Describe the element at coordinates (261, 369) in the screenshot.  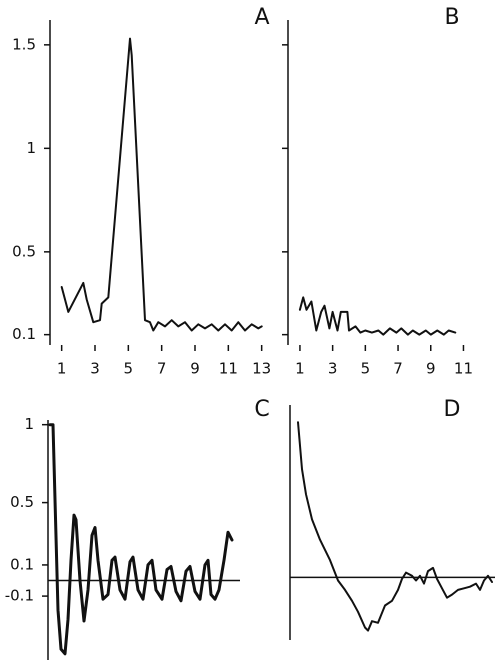
I see `x-tick-label: 13` at that location.